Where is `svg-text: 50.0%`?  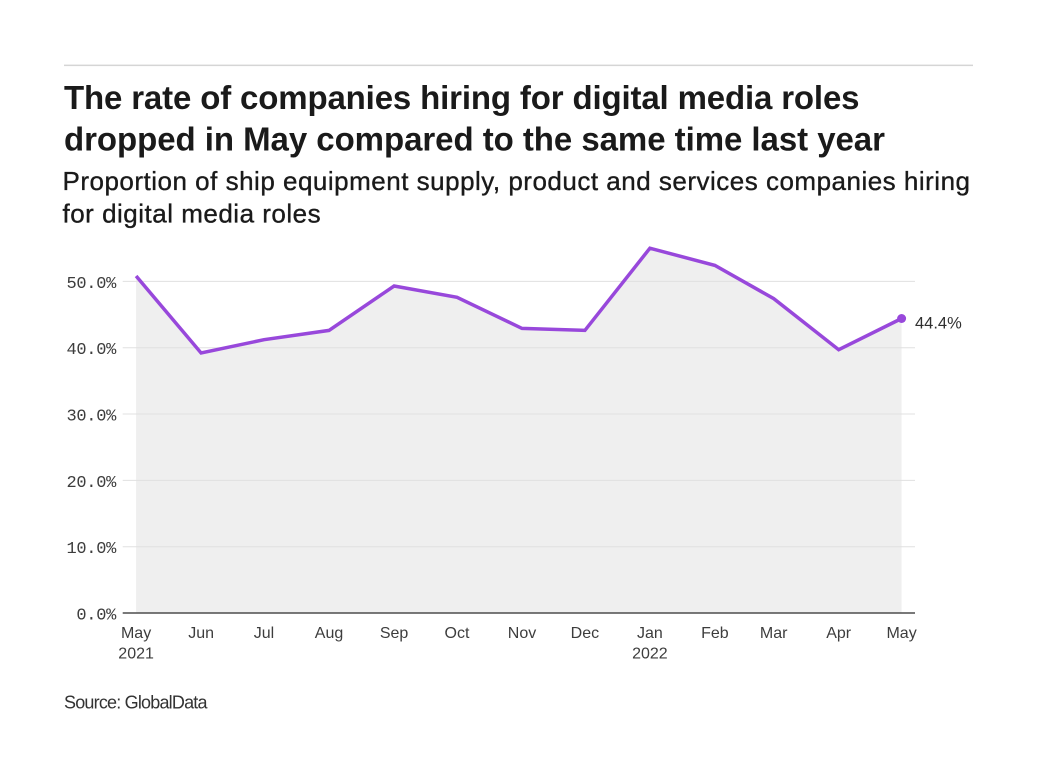 svg-text: 50.0% is located at coordinates (91, 284).